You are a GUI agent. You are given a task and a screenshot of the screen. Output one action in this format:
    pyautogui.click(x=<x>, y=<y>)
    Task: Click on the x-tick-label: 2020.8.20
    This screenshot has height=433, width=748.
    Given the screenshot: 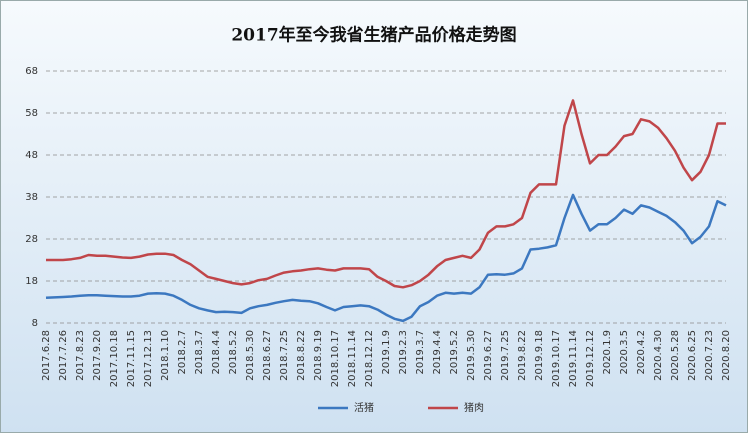 What is the action you would take?
    pyautogui.click(x=726, y=355)
    